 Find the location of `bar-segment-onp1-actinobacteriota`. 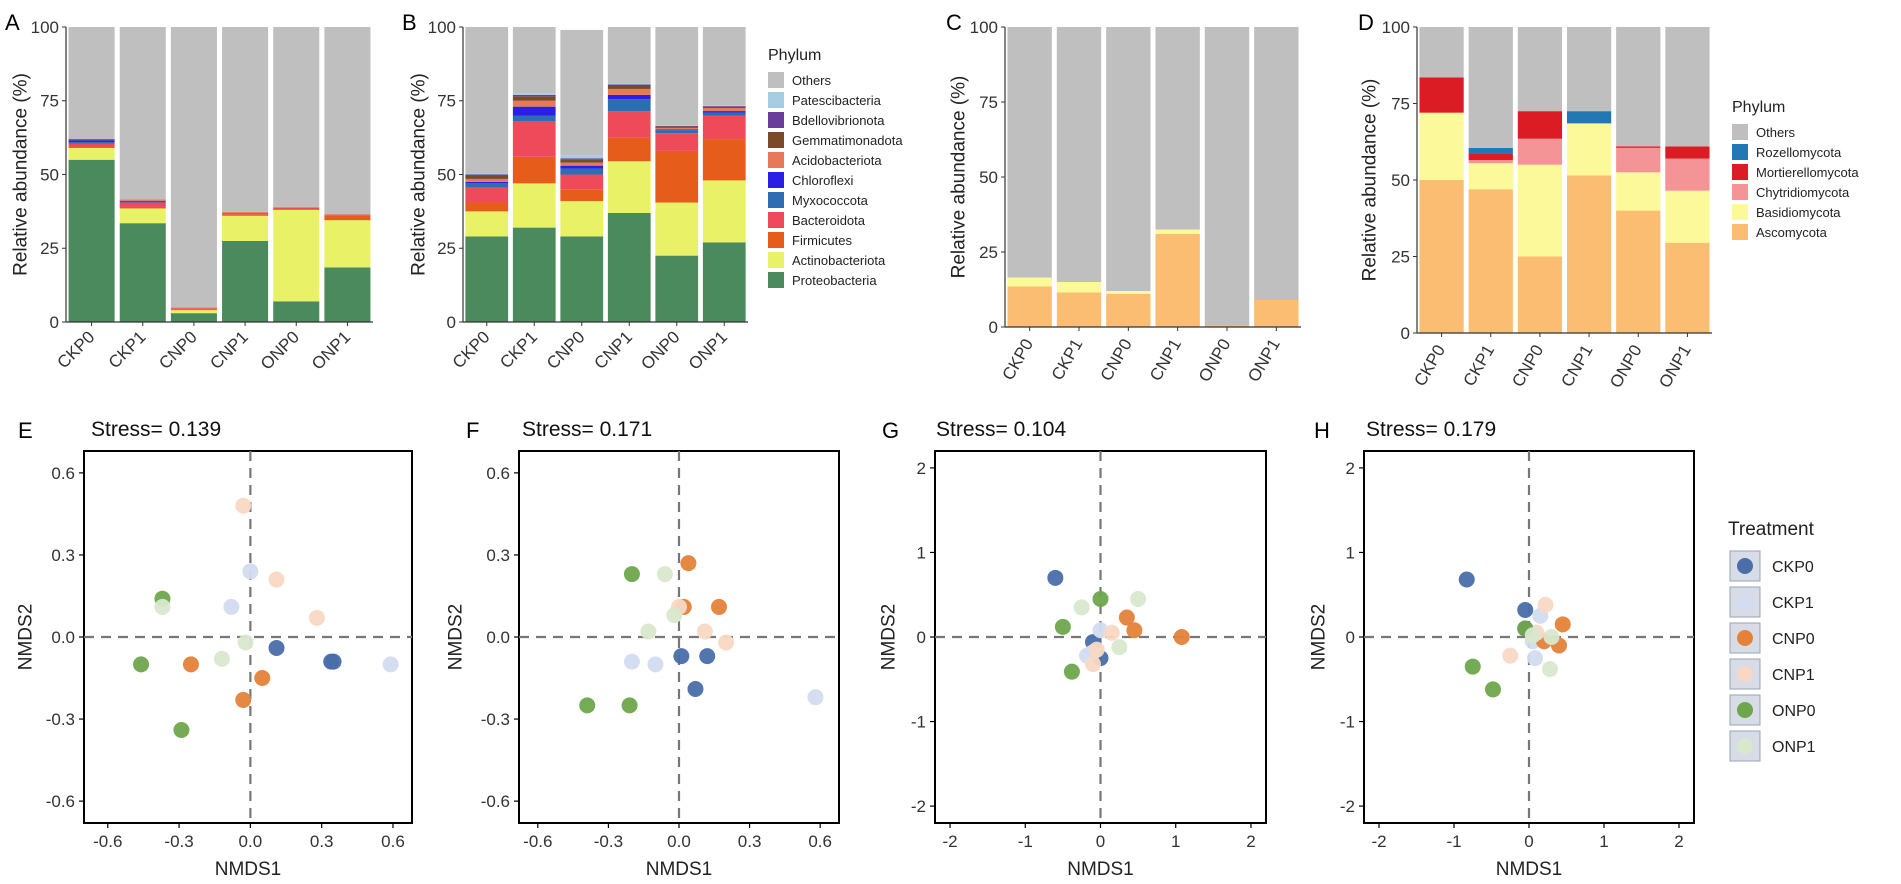

bar-segment-onp1-actinobacteriota is located at coordinates (724, 211).